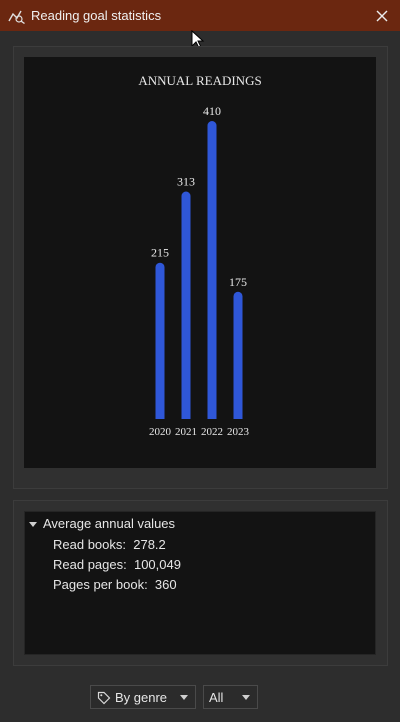  I want to click on average-values-toggle: Average annual values, so click(102, 523).